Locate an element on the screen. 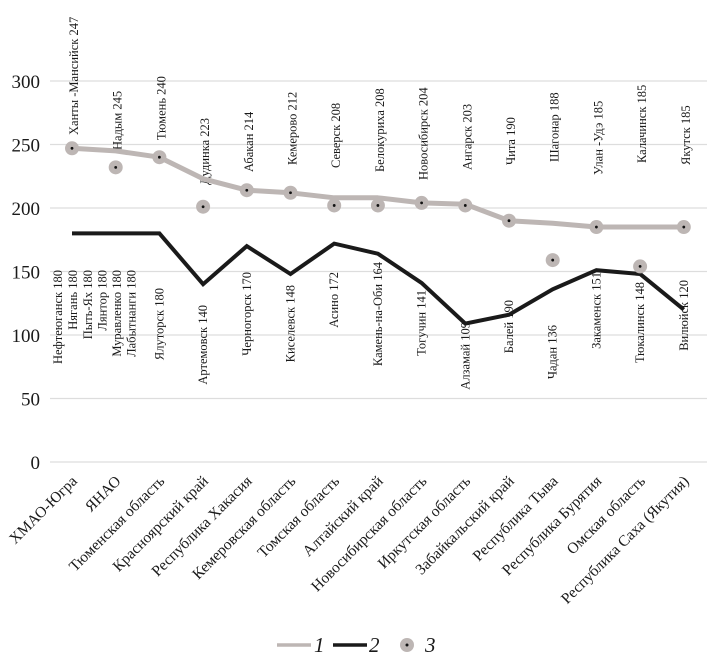  y-tick-label: 200 is located at coordinates (26, 209).